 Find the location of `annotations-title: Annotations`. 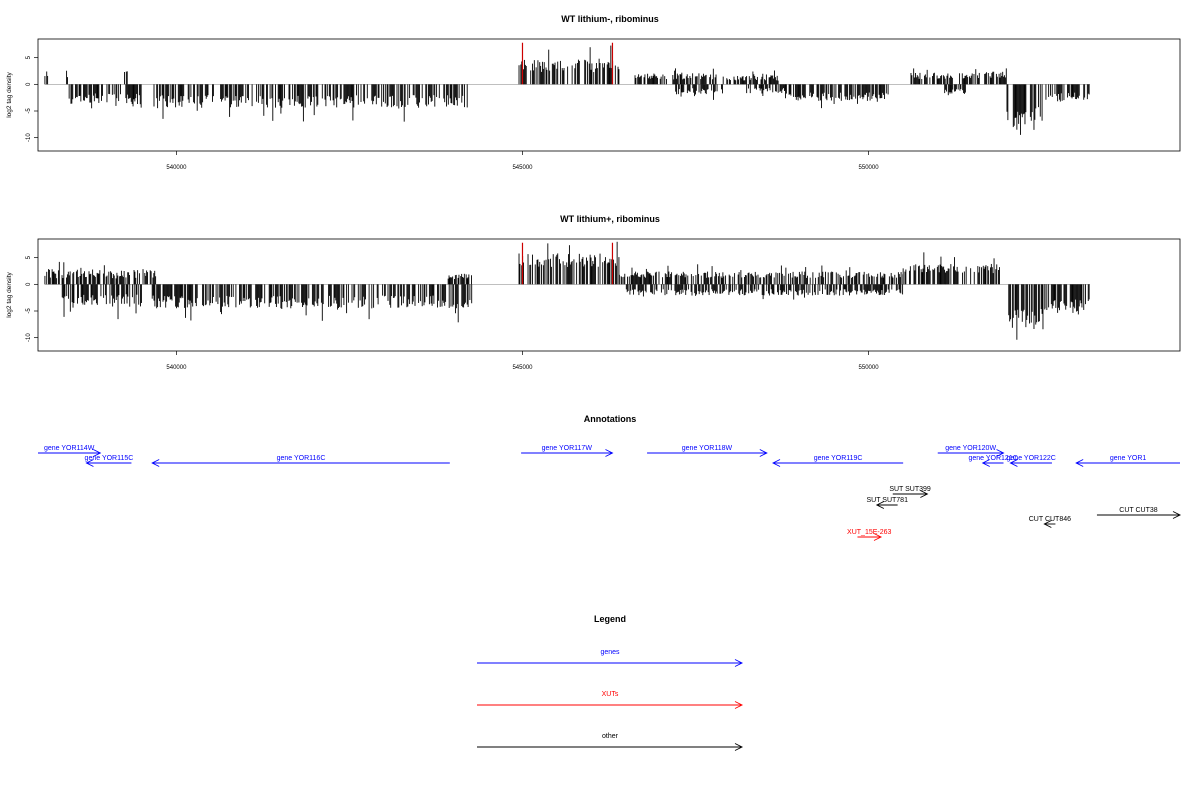

annotations-title: Annotations is located at coordinates (610, 419).